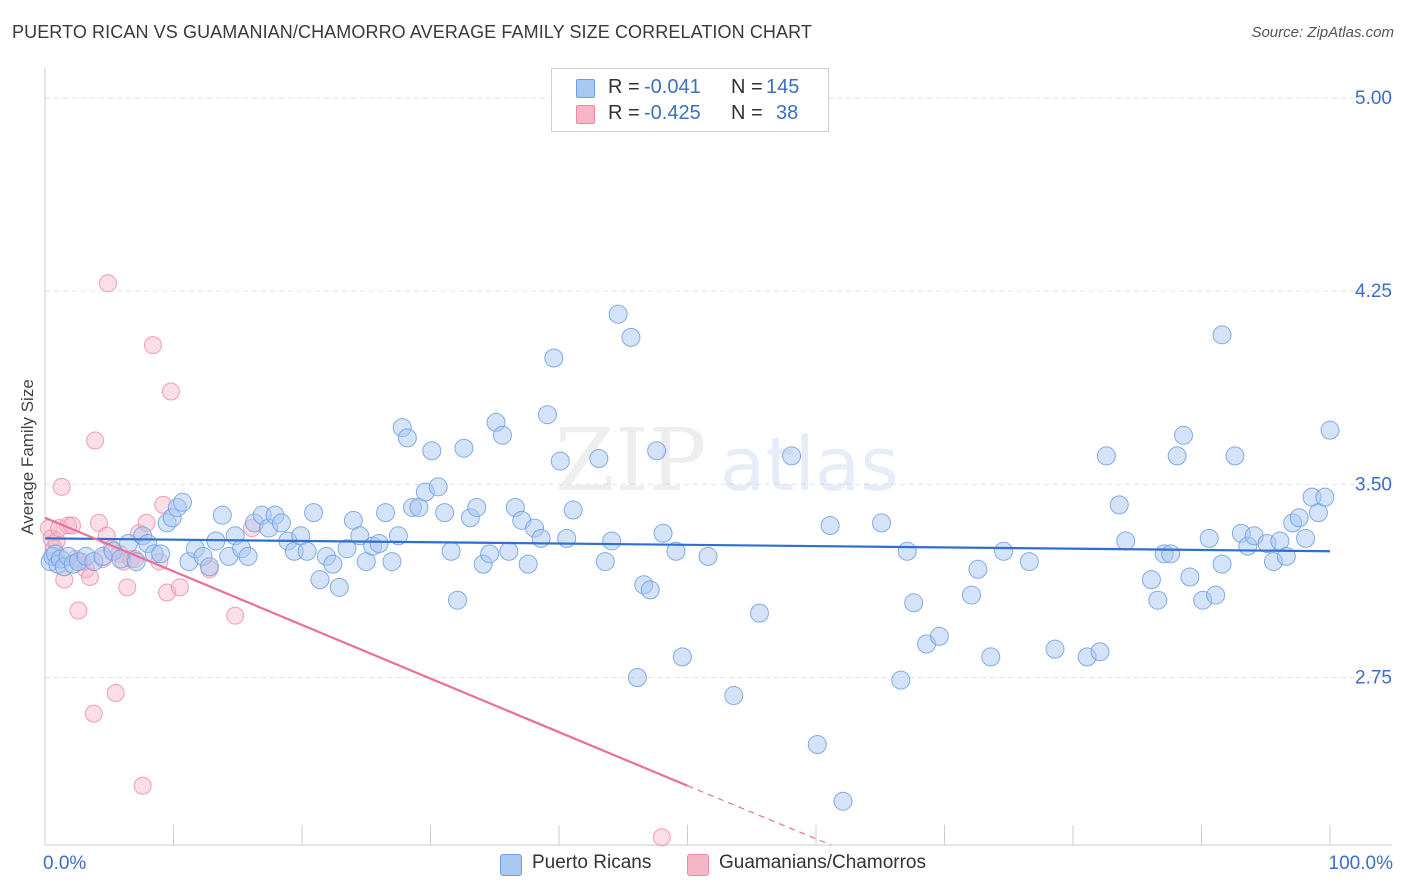 The image size is (1406, 892). What do you see at coordinates (27, 457) in the screenshot?
I see `y-axis-title: Average Family Size` at bounding box center [27, 457].